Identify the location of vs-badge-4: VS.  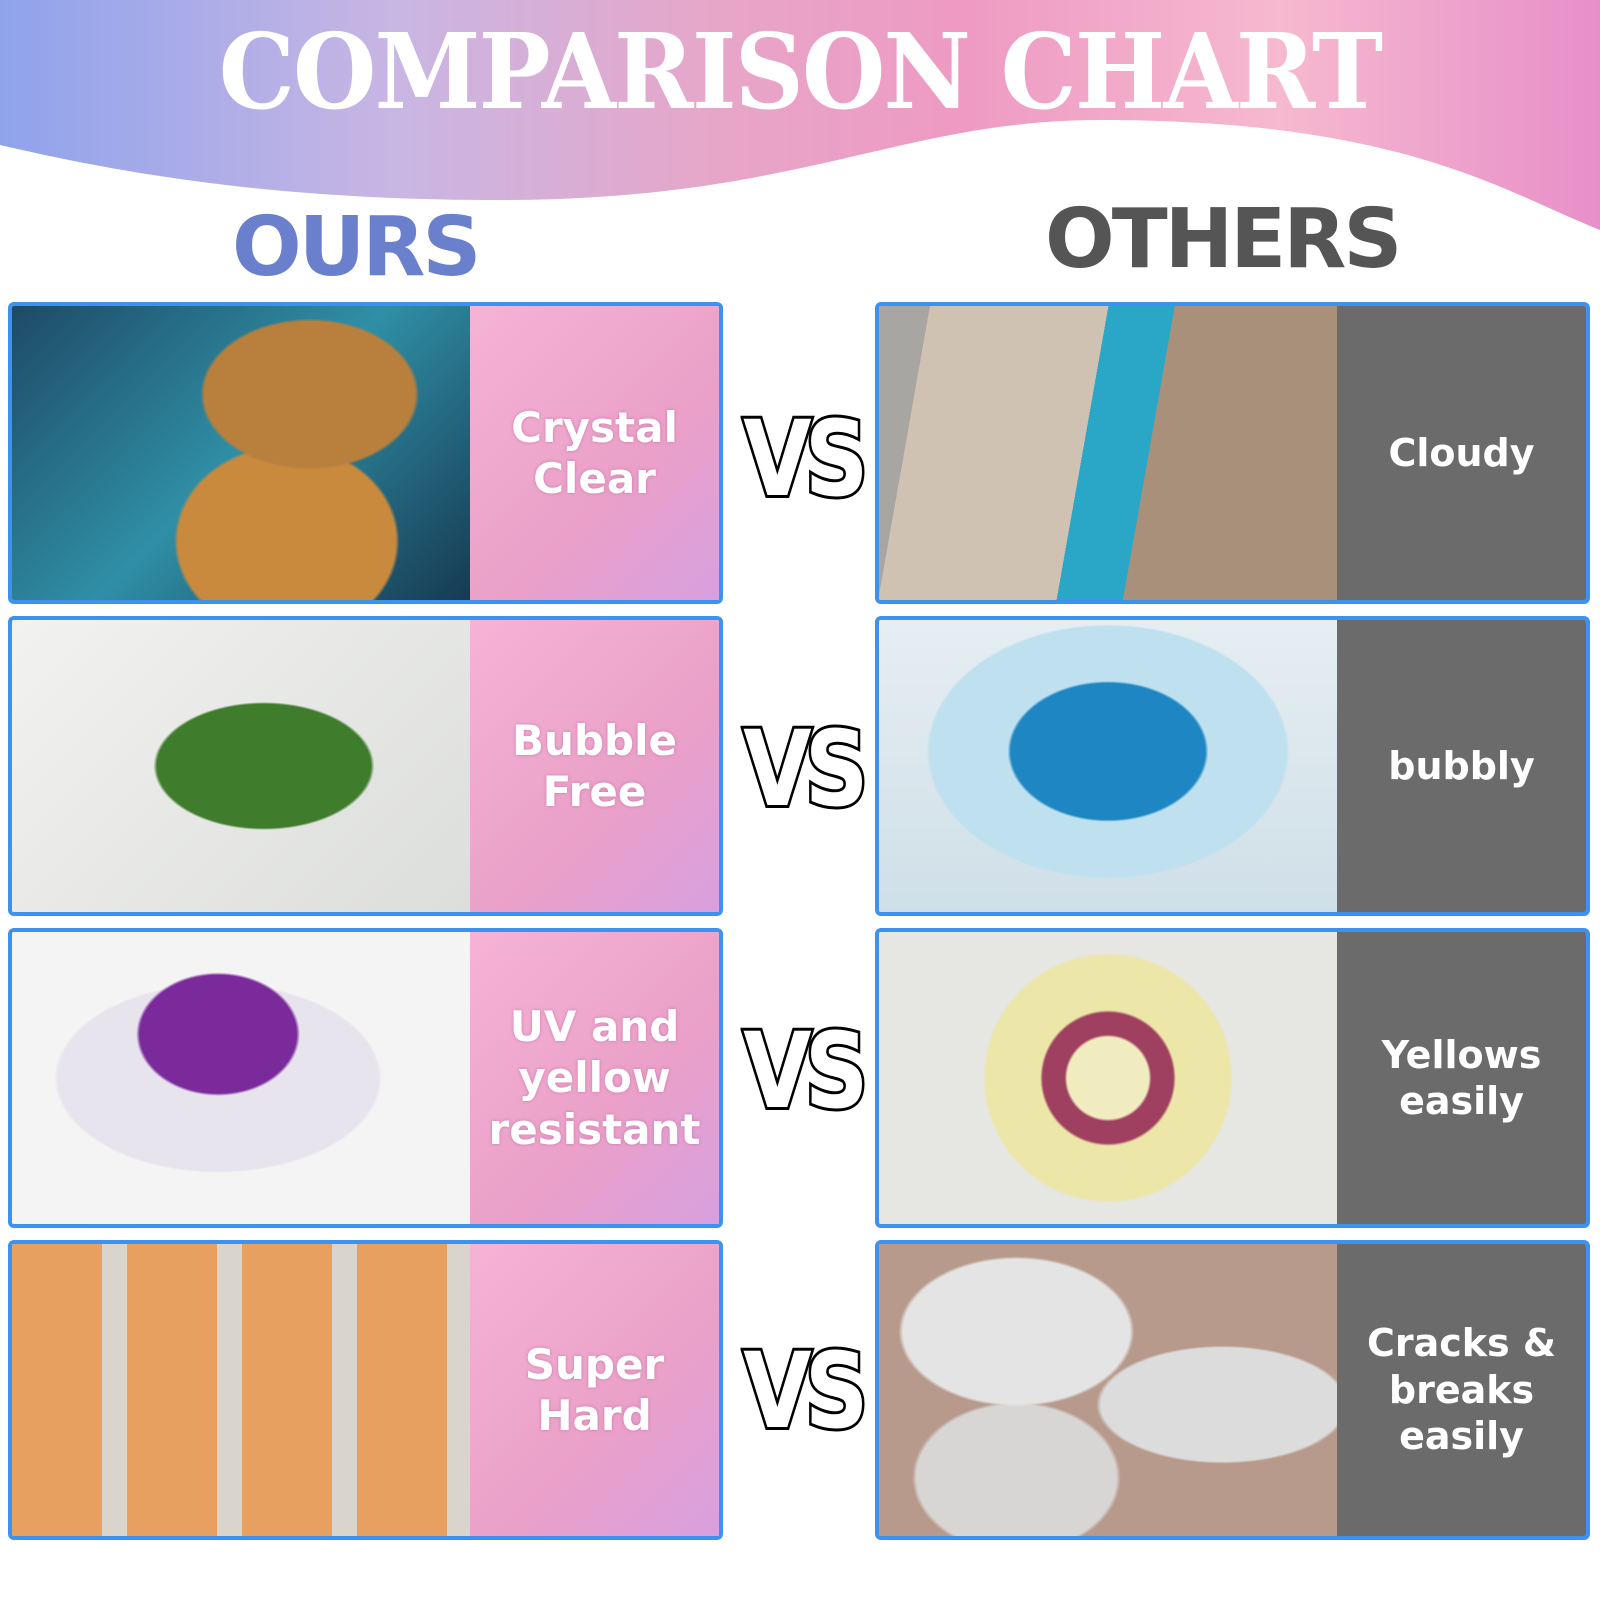
(806, 1391).